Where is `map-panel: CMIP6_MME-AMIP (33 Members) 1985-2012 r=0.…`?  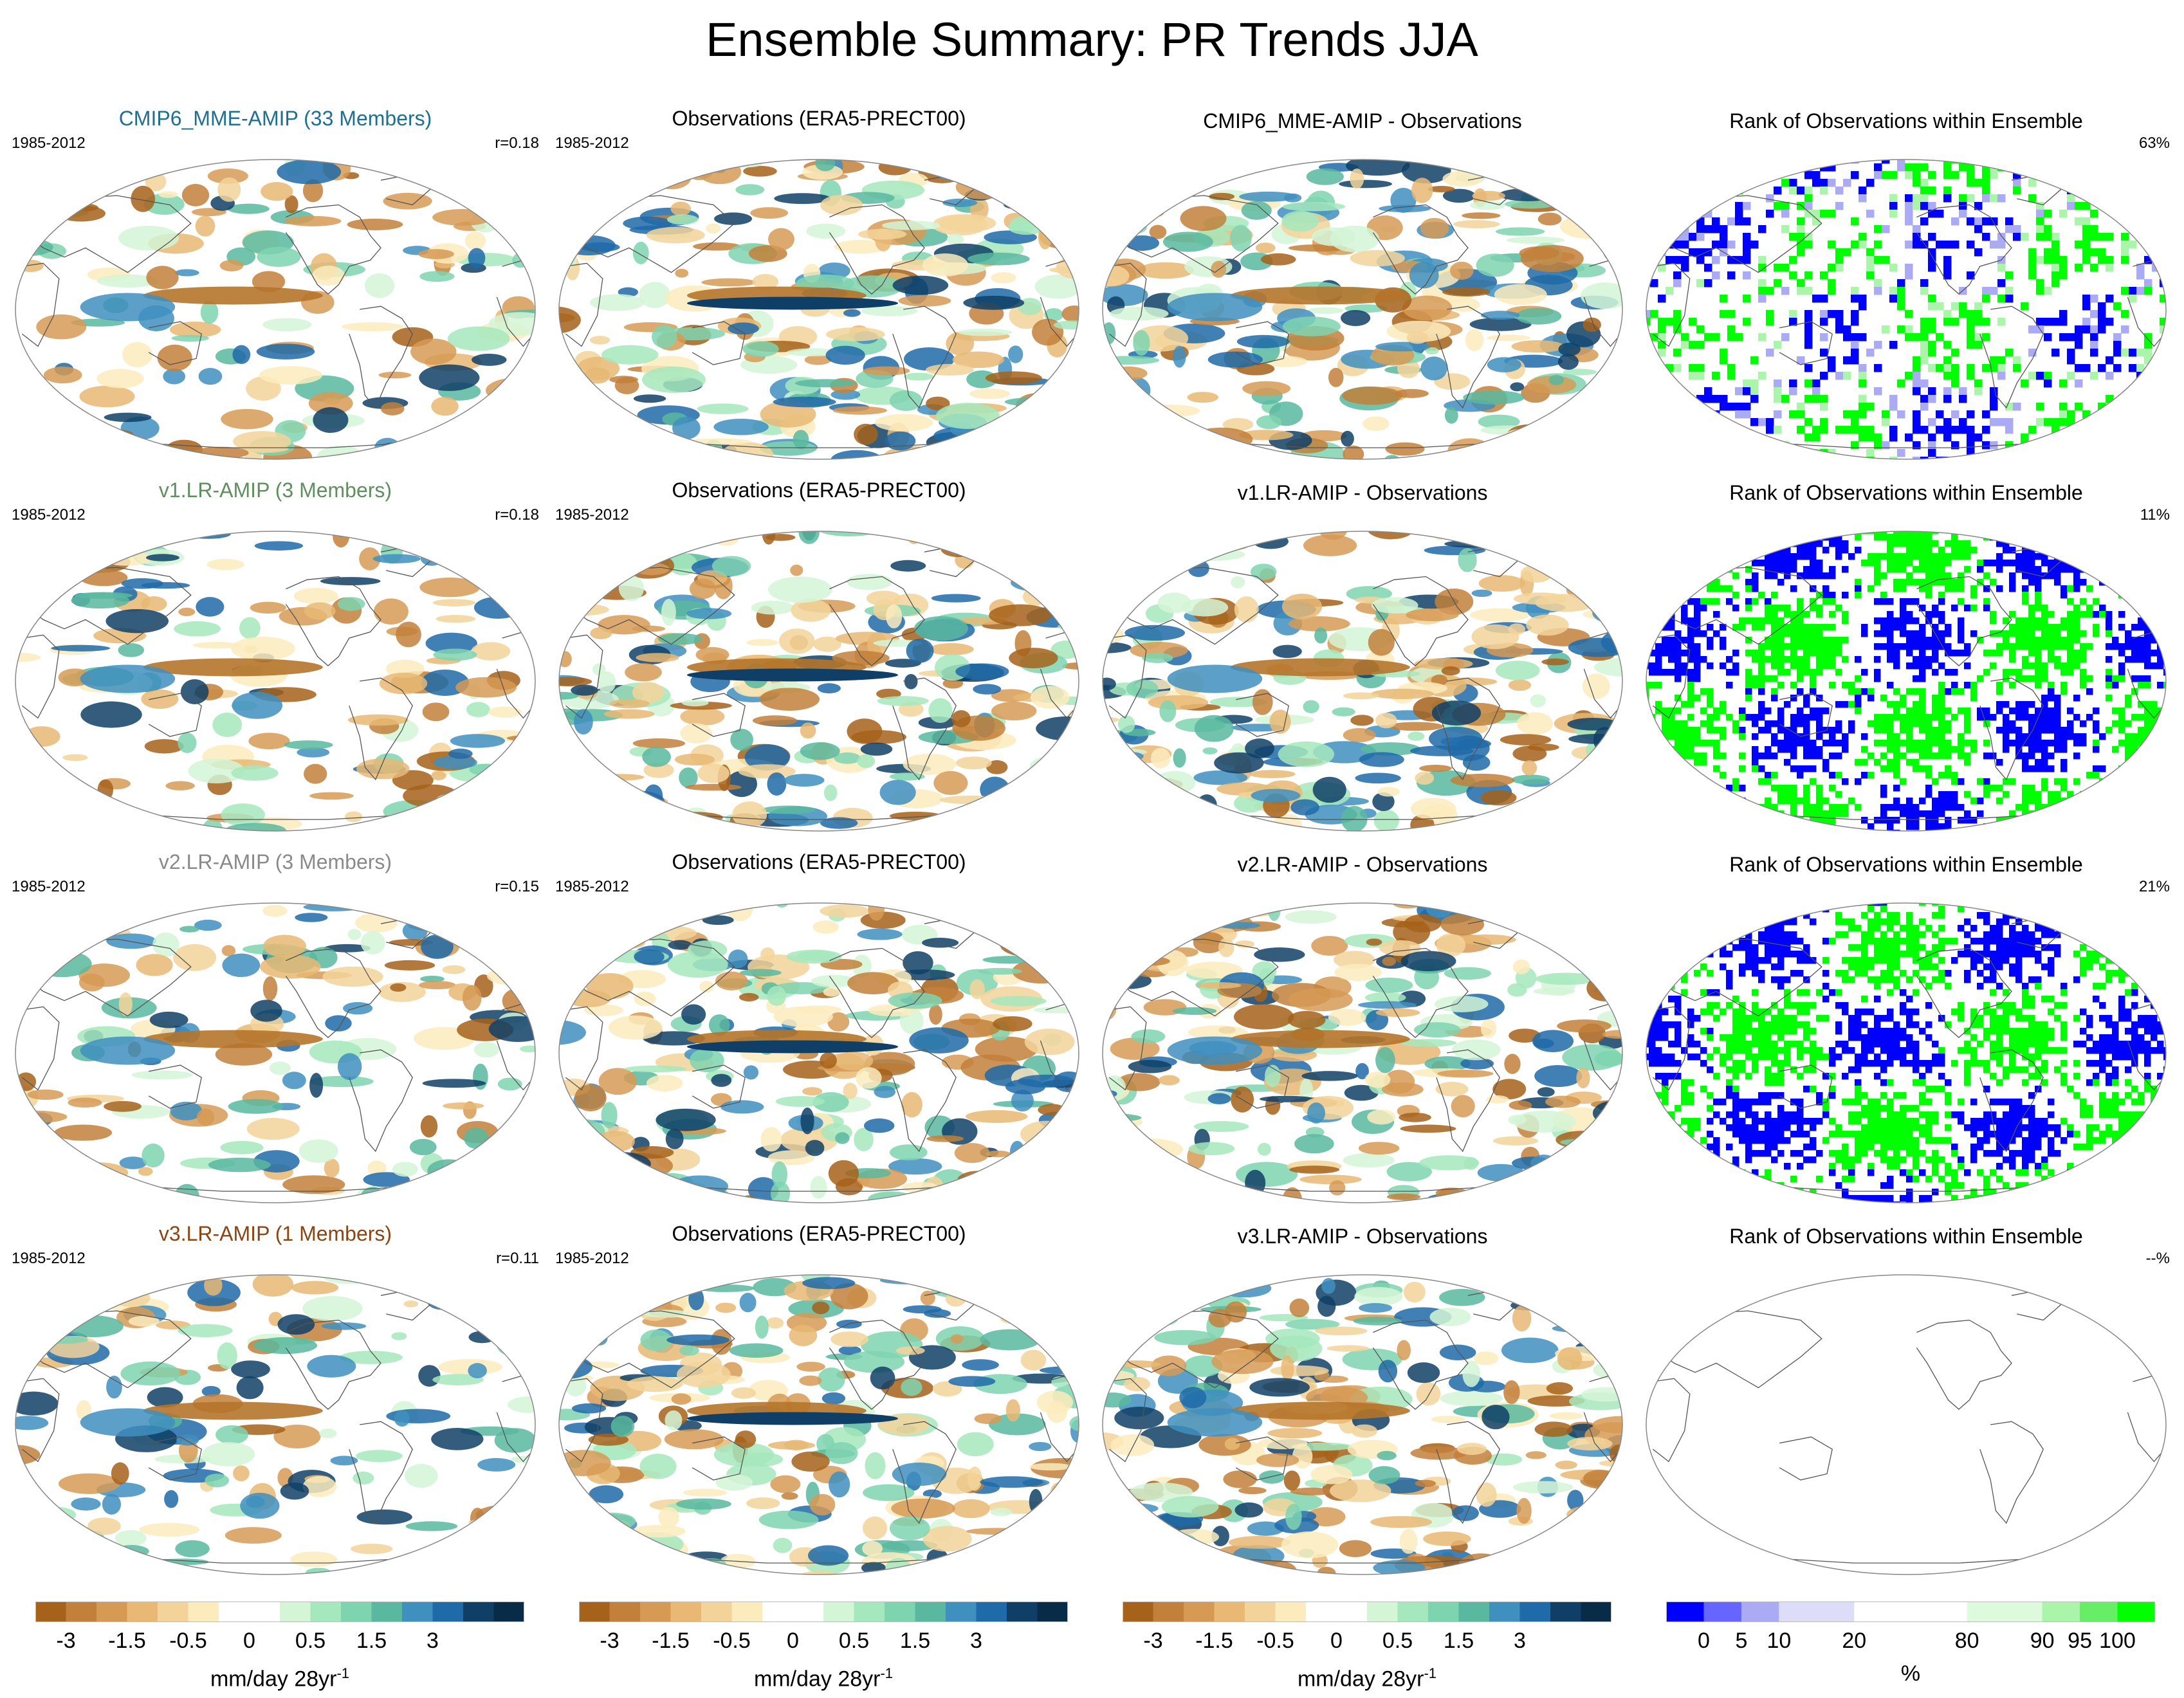
map-panel: CMIP6_MME-AMIP (33 Members) 1985-2012 r=0.… is located at coordinates (275, 283).